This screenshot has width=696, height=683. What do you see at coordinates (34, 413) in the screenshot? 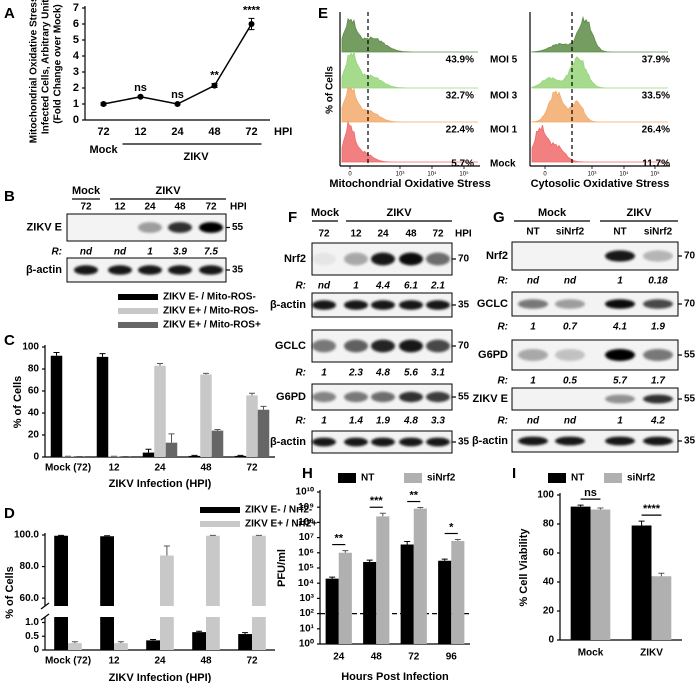
I see `y-tick-label: 40` at bounding box center [34, 413].